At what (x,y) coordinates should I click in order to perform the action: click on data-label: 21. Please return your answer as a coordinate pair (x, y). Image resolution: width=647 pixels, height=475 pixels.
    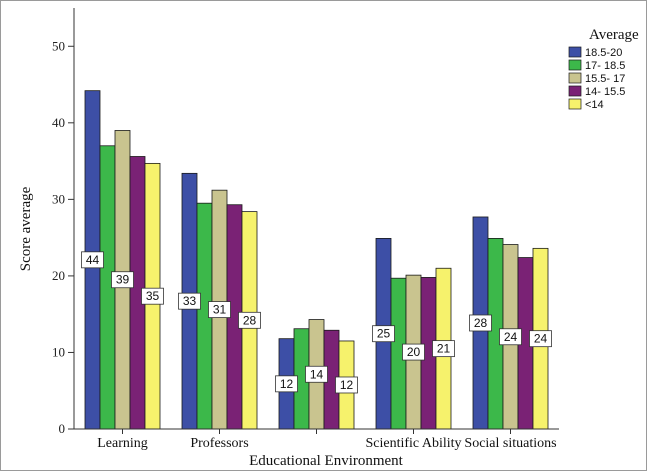
    Looking at the image, I should click on (444, 349).